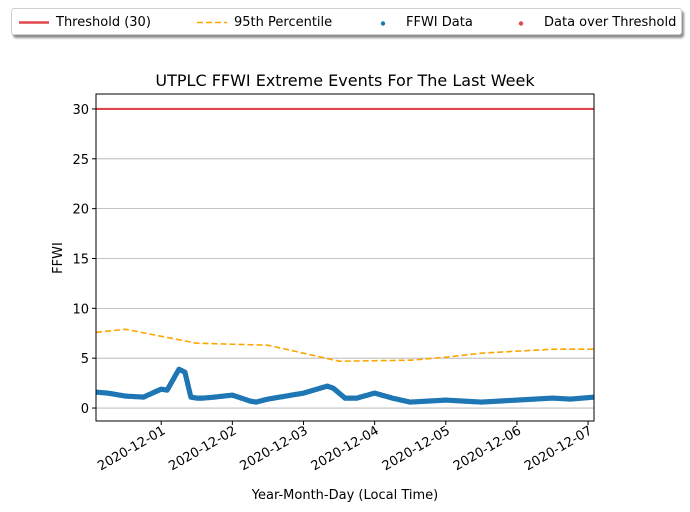  Describe the element at coordinates (131, 448) in the screenshot. I see `x-tick-label: 2020-12-01` at that location.